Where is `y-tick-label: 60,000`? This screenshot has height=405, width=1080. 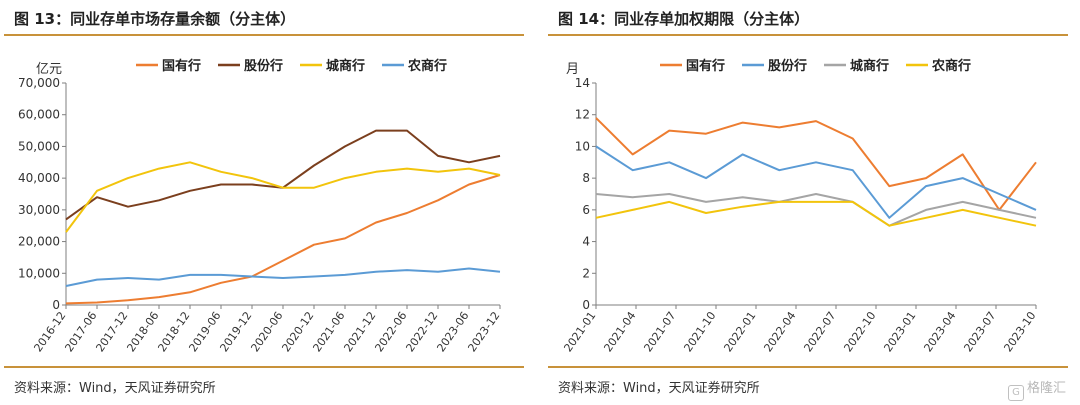
y-tick-label: 60,000 is located at coordinates (39, 115).